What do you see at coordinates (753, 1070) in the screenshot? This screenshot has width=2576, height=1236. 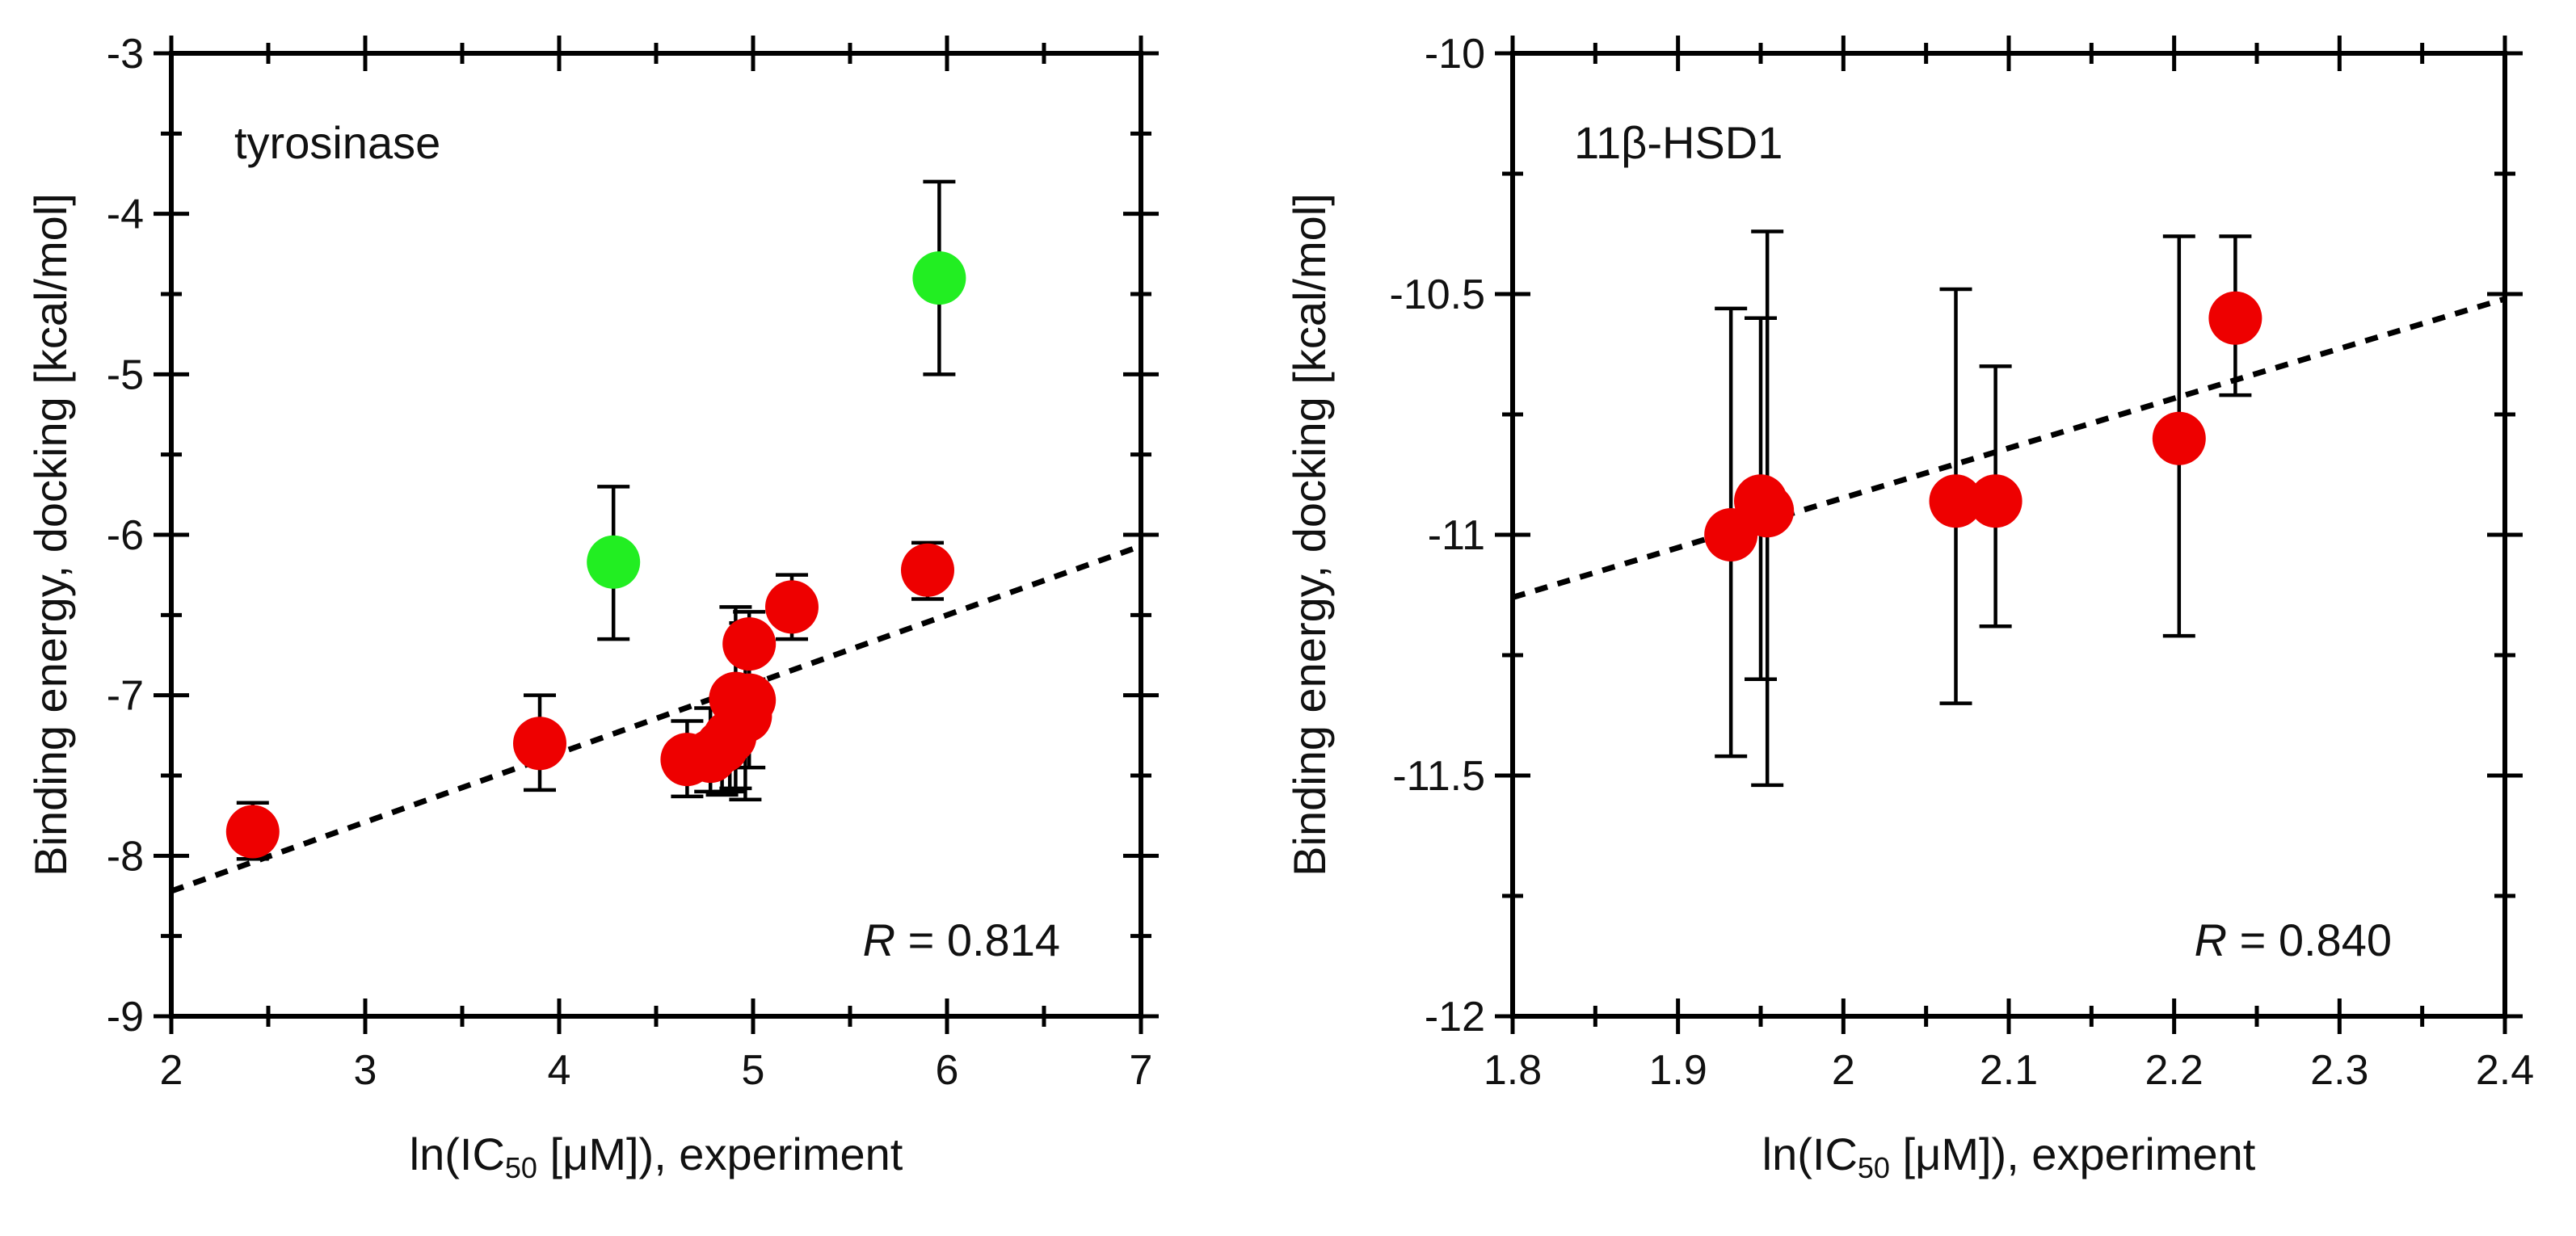 I see `x-tick-label: 5` at bounding box center [753, 1070].